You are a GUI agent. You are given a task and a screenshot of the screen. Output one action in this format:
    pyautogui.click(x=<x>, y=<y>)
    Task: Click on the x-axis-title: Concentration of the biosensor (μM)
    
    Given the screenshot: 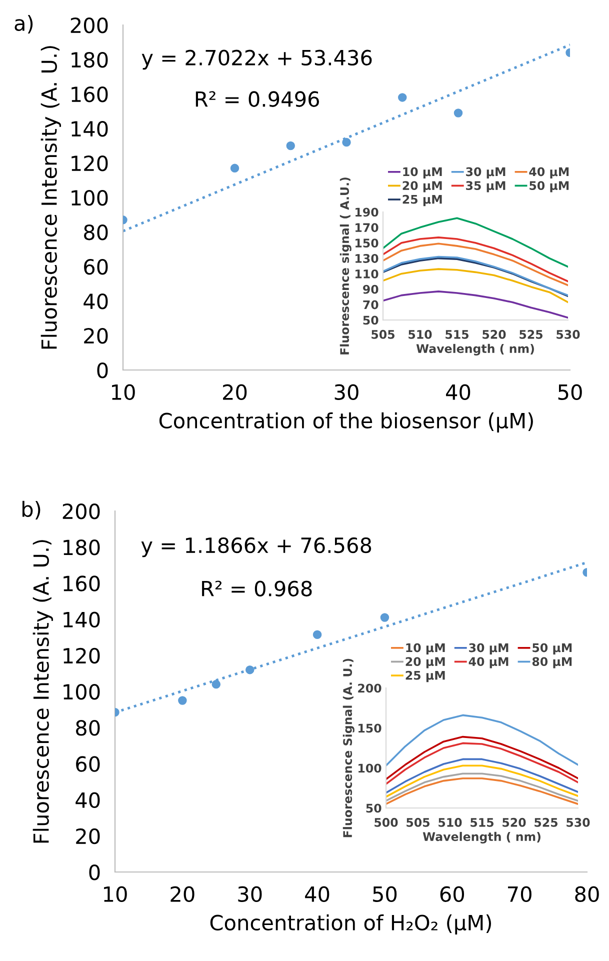 What is the action you would take?
    pyautogui.click(x=346, y=422)
    